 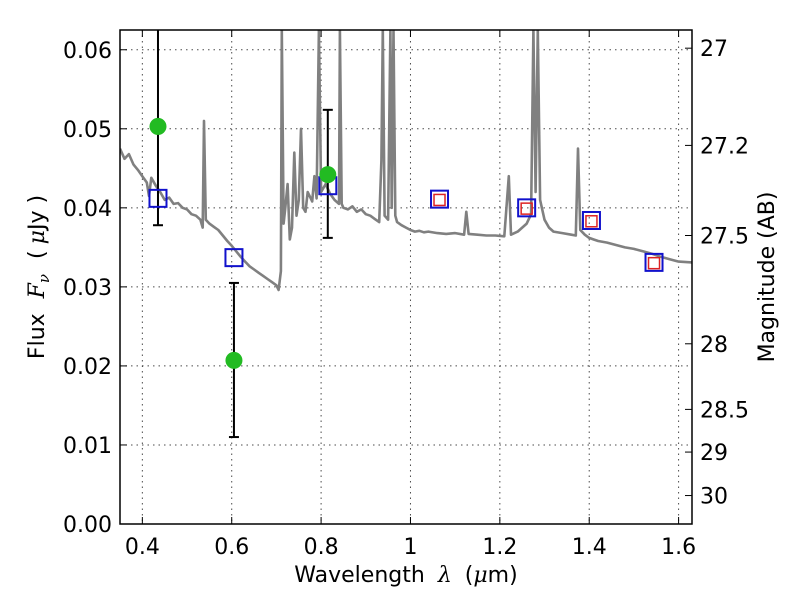 I want to click on x-tick-label-6: 1.6, so click(x=678, y=547).